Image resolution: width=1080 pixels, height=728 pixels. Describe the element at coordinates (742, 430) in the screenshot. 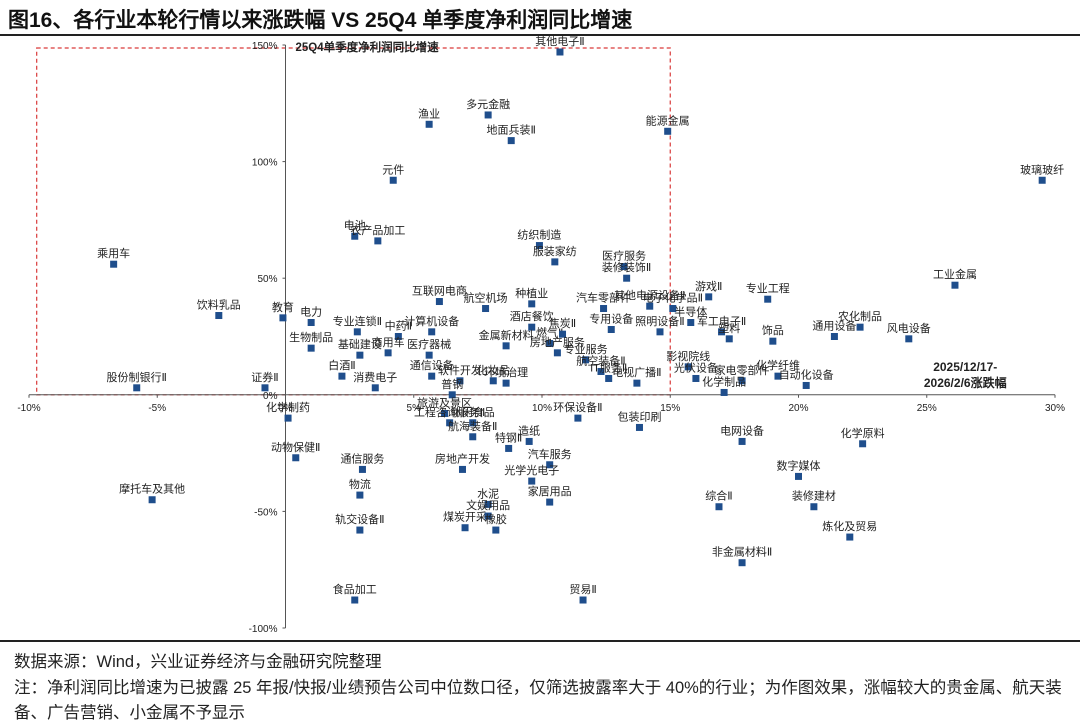

I see `point-label: 电网设备` at that location.